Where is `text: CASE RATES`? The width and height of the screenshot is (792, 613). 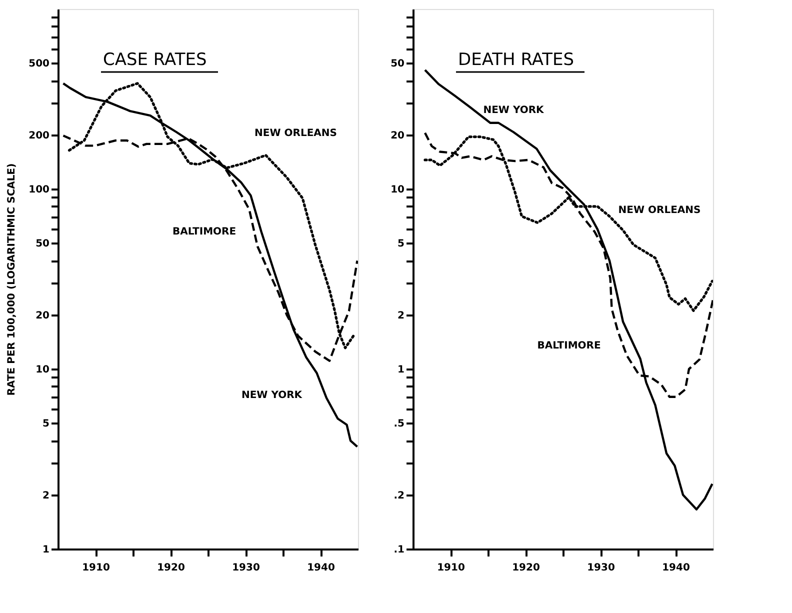 text: CASE RATES is located at coordinates (155, 60).